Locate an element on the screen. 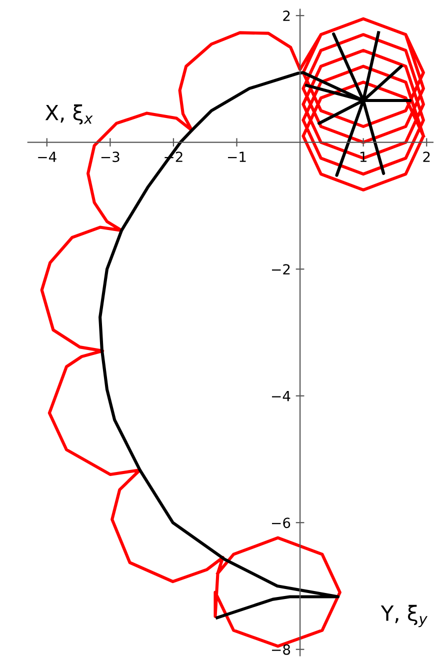 The height and width of the screenshot is (661, 436). x-axis-title: X, ξ$_{x}$ is located at coordinates (69, 114).